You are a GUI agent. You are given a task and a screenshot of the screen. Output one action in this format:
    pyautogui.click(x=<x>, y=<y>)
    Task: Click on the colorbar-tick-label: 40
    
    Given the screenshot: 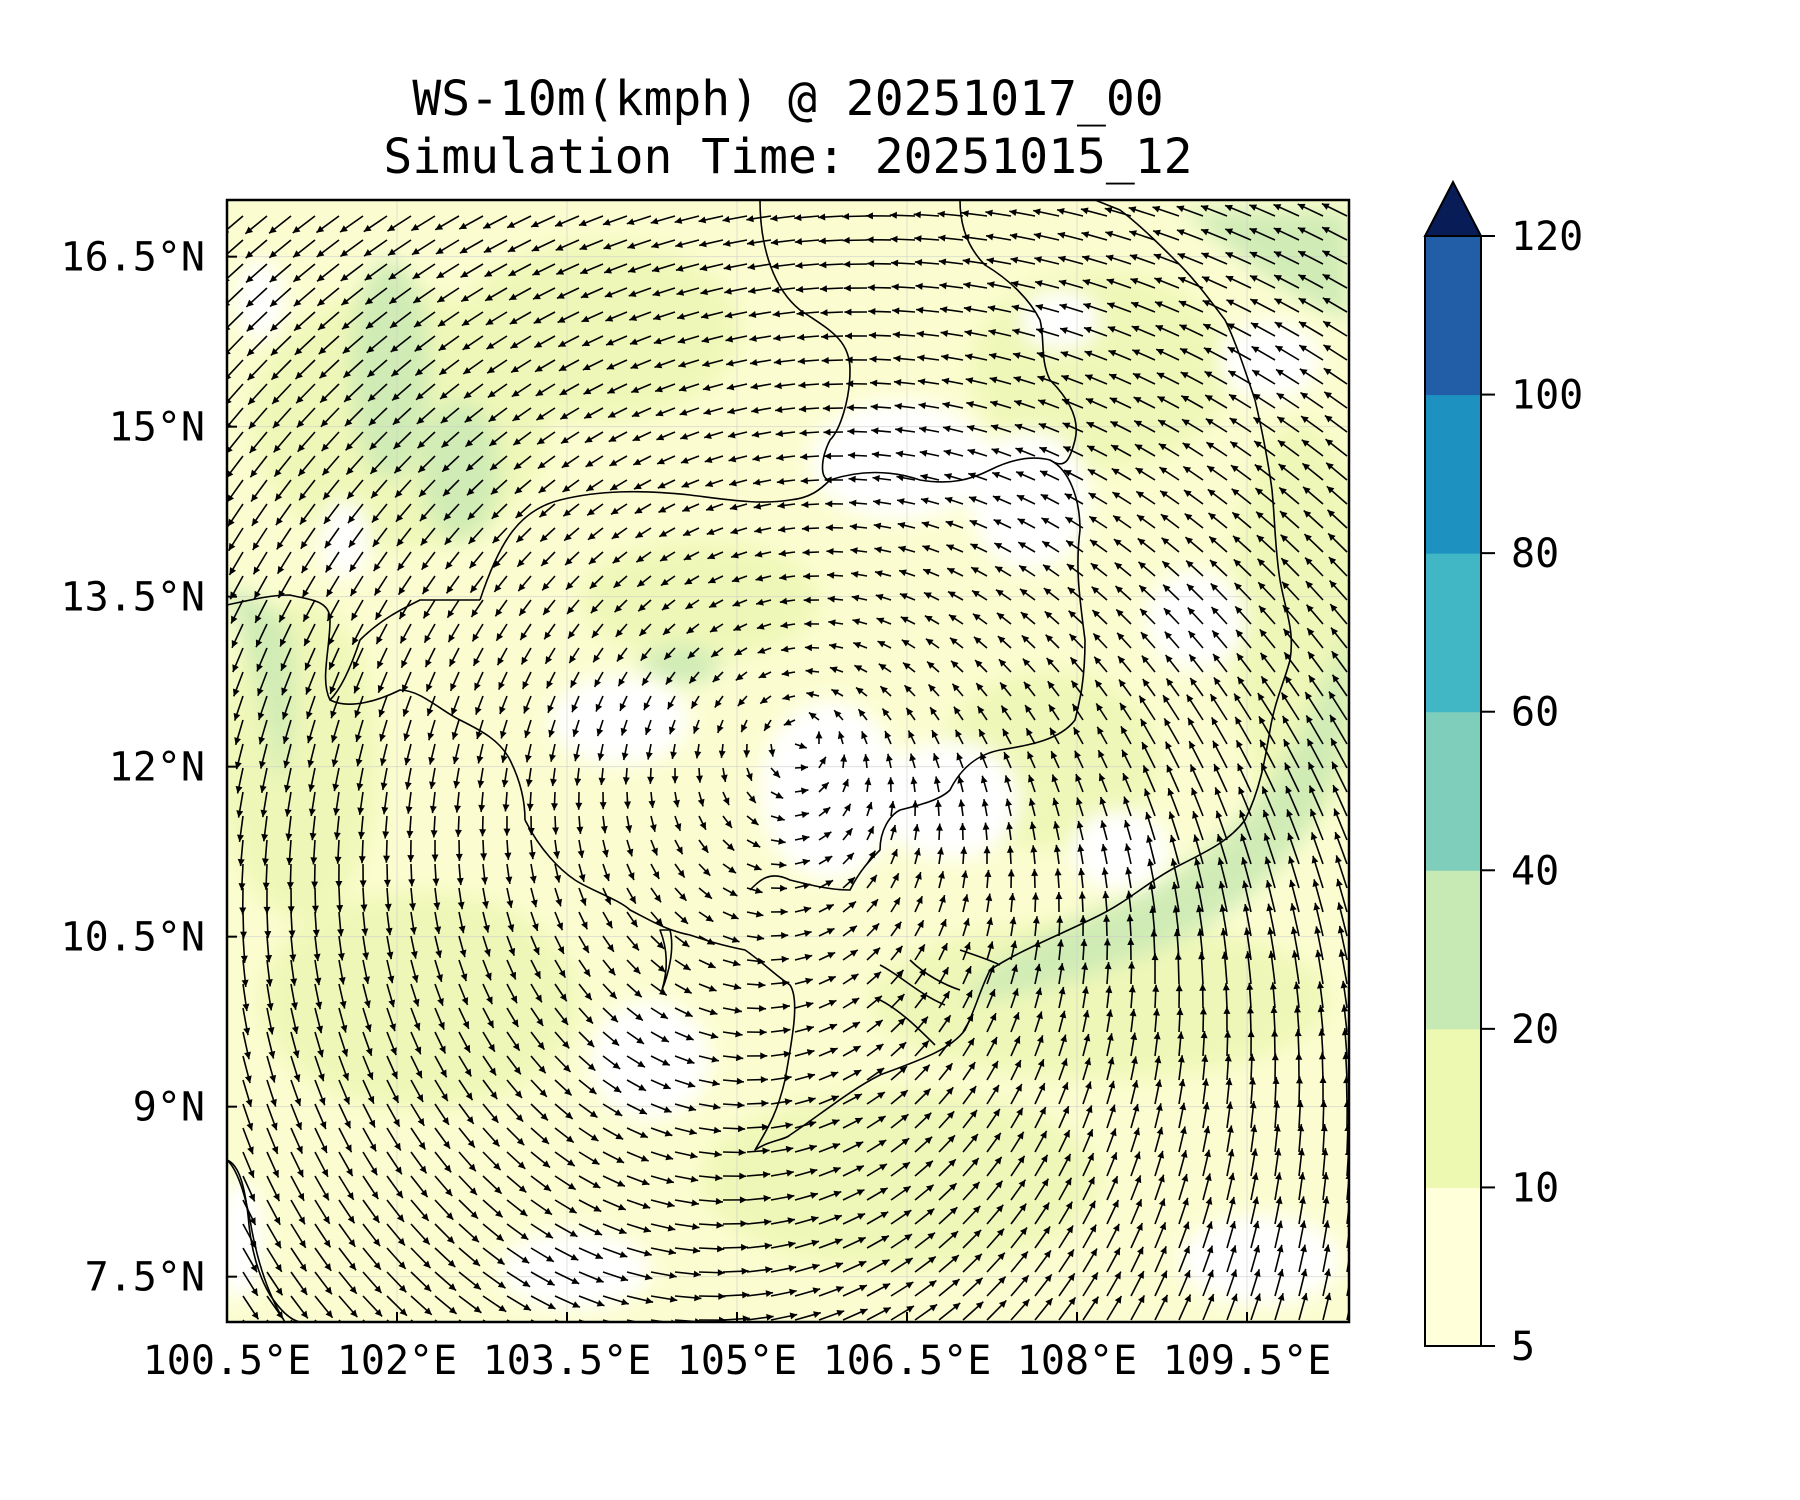 What is the action you would take?
    pyautogui.click(x=1535, y=871)
    